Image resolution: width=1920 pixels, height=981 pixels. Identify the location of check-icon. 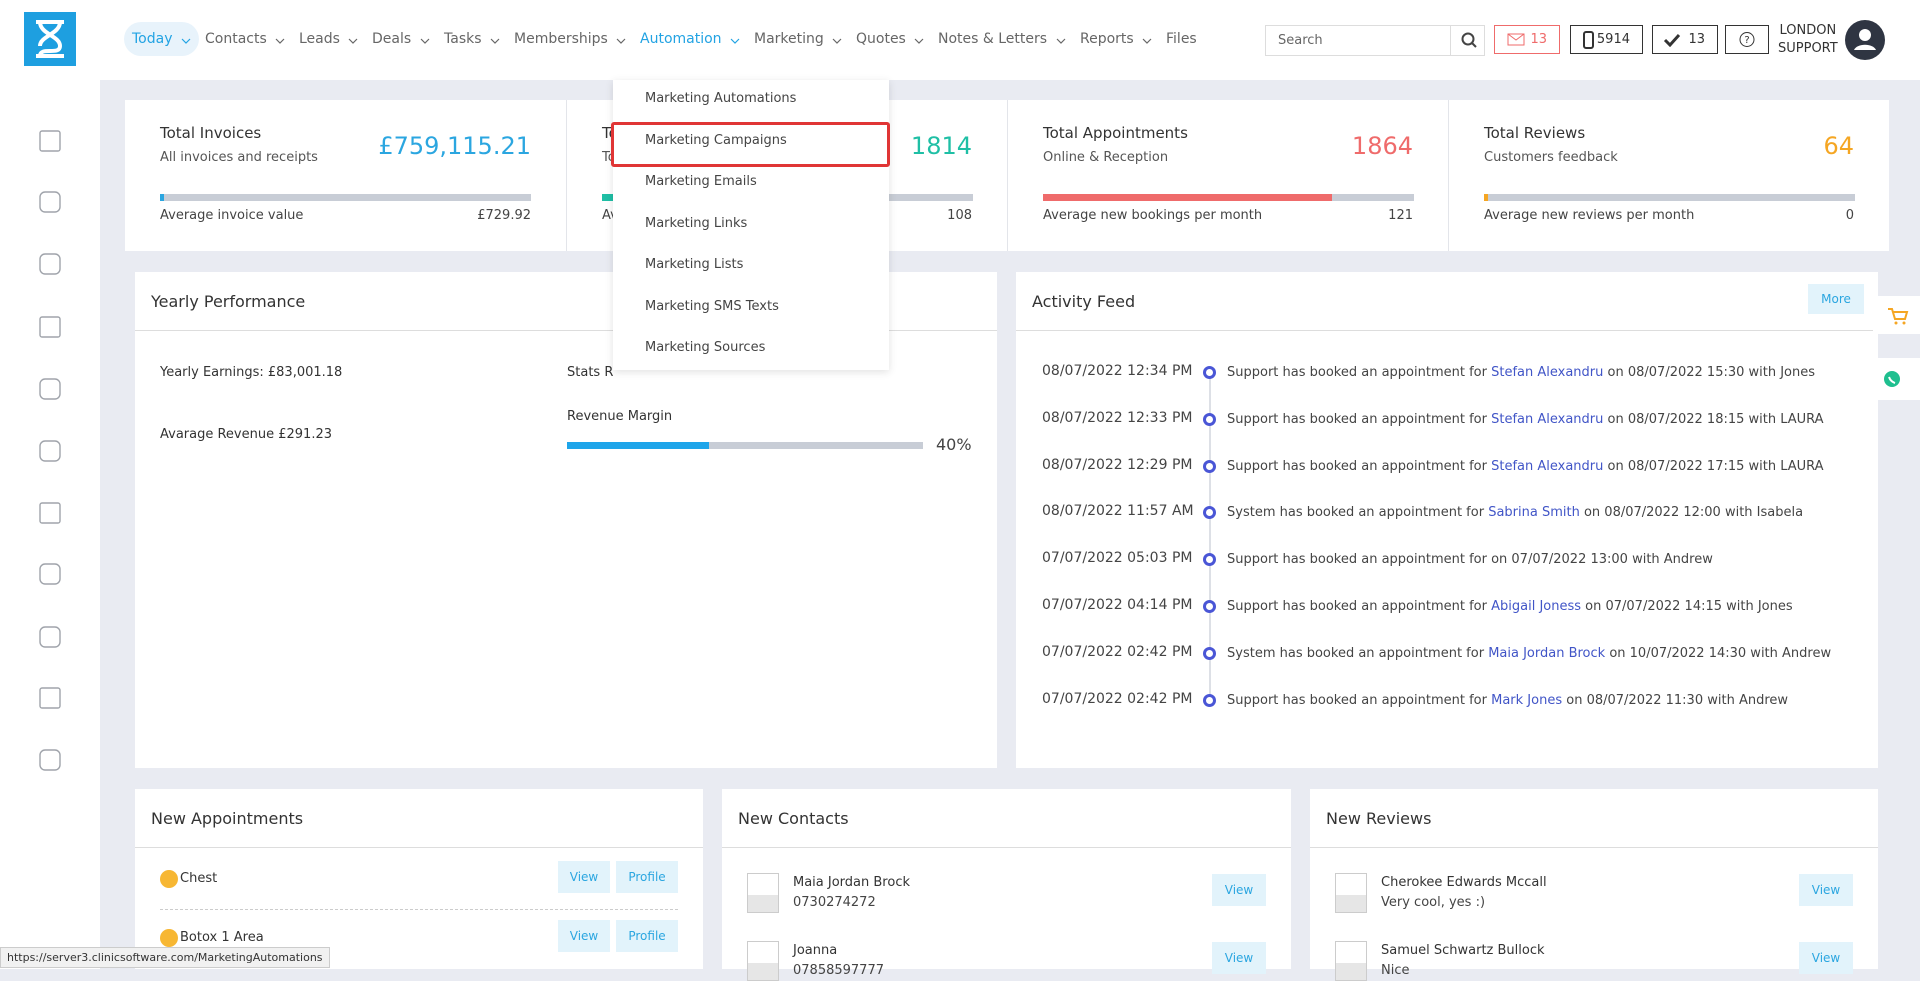
(1672, 40).